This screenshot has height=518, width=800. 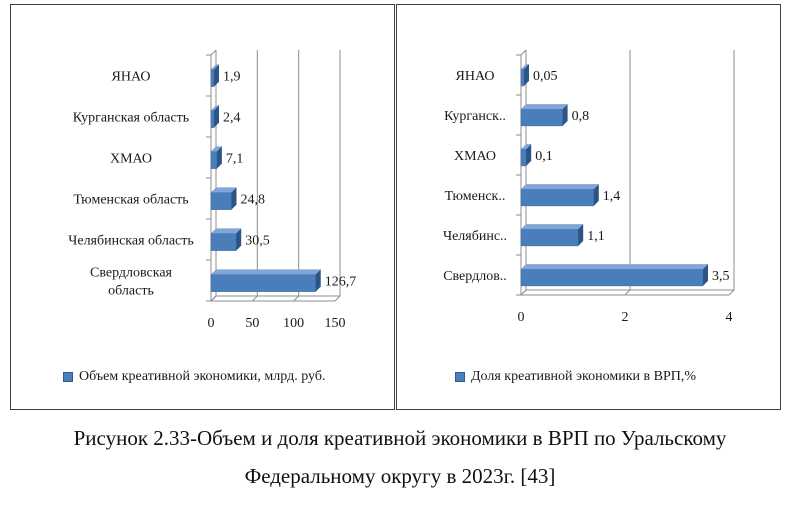 I want to click on legend-swatch-share, so click(x=460, y=377).